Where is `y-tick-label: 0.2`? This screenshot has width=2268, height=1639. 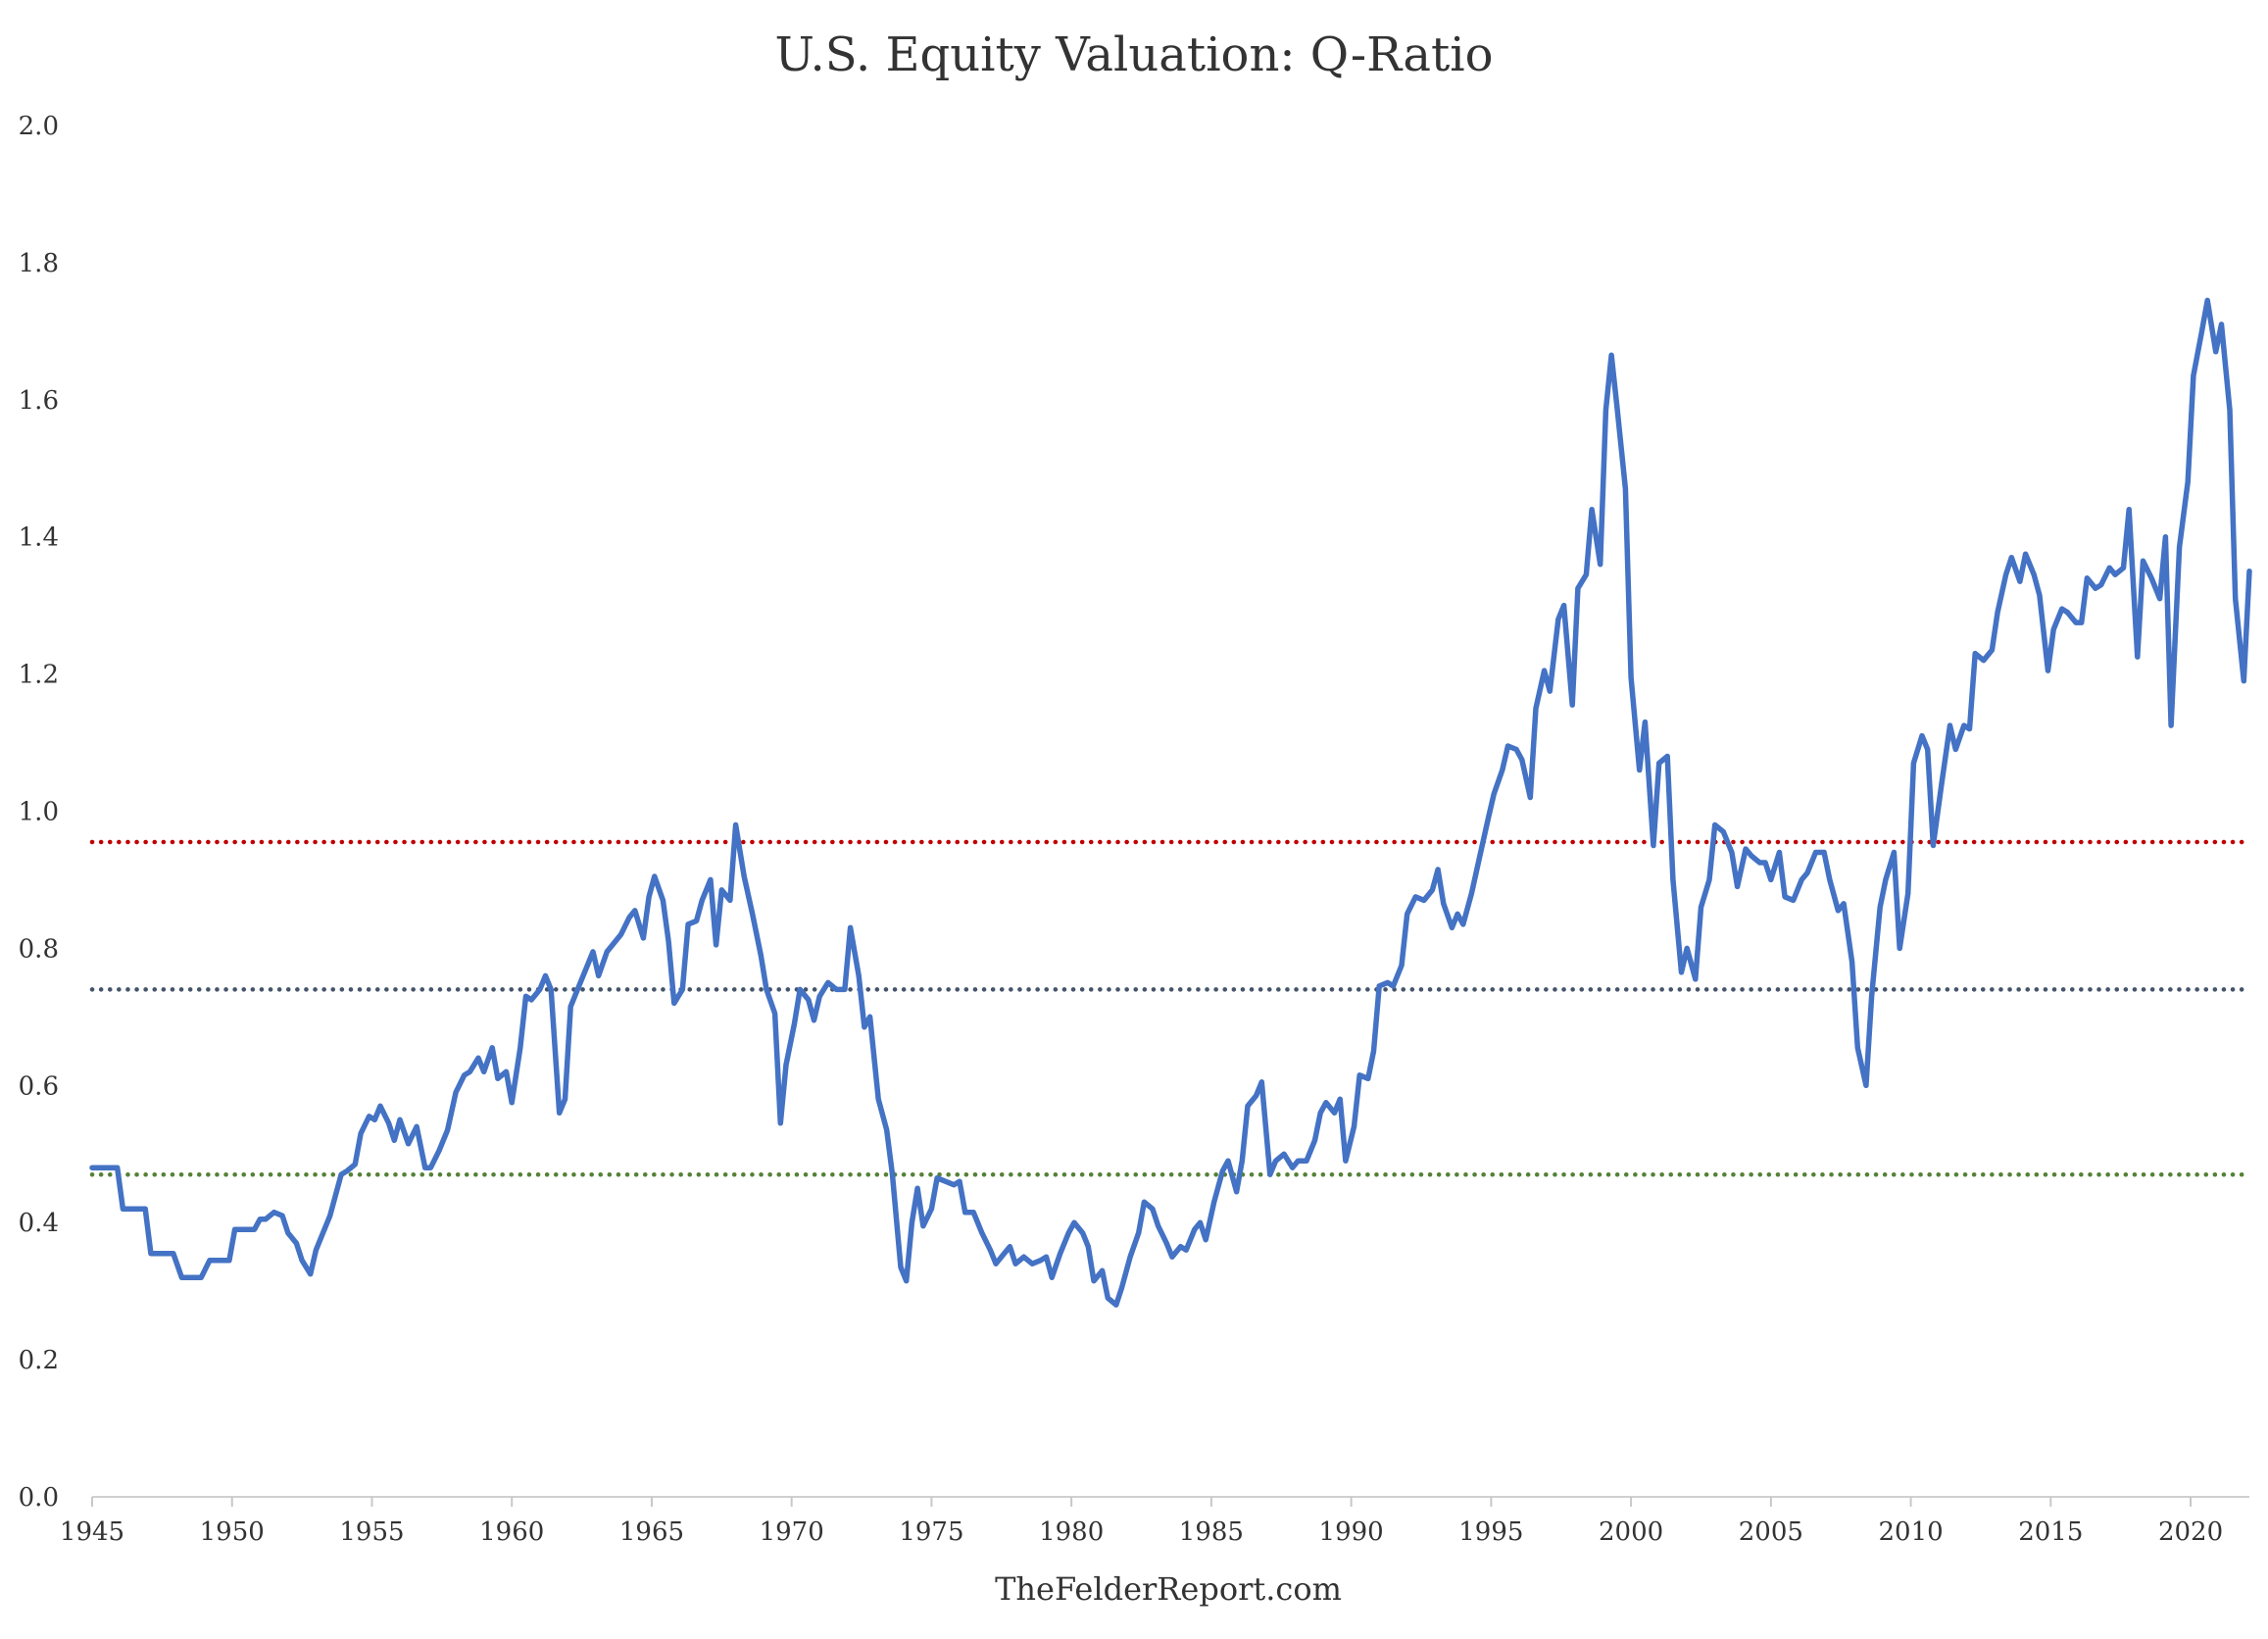
y-tick-label: 0.2 is located at coordinates (39, 1361).